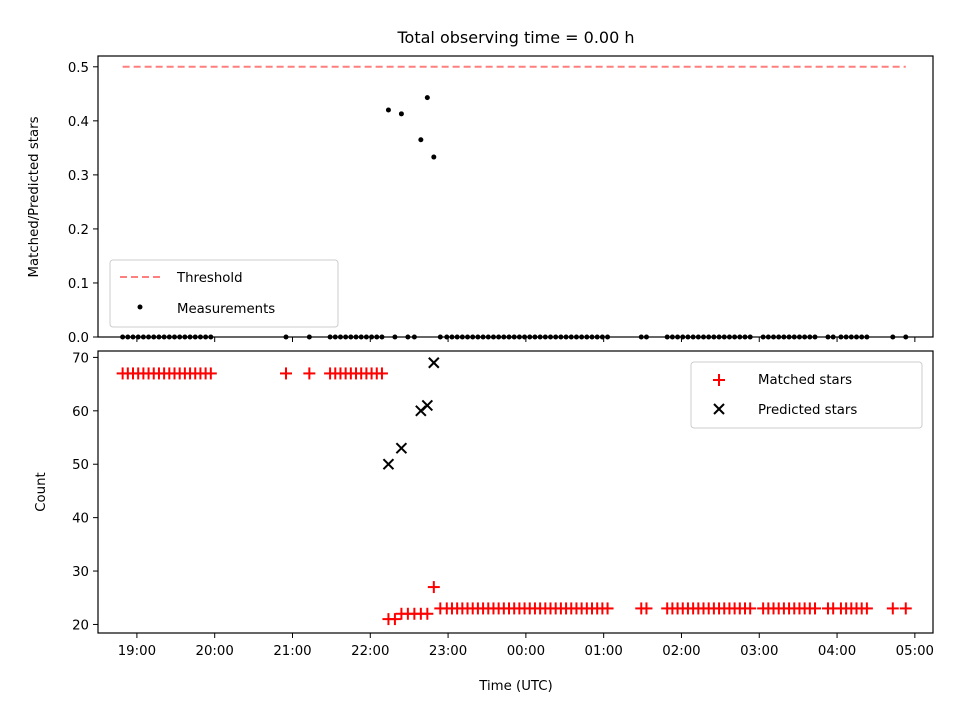 This screenshot has width=960, height=720. I want to click on bottom-y-axis: 20 30 40 50 60 70, so click(85, 492).